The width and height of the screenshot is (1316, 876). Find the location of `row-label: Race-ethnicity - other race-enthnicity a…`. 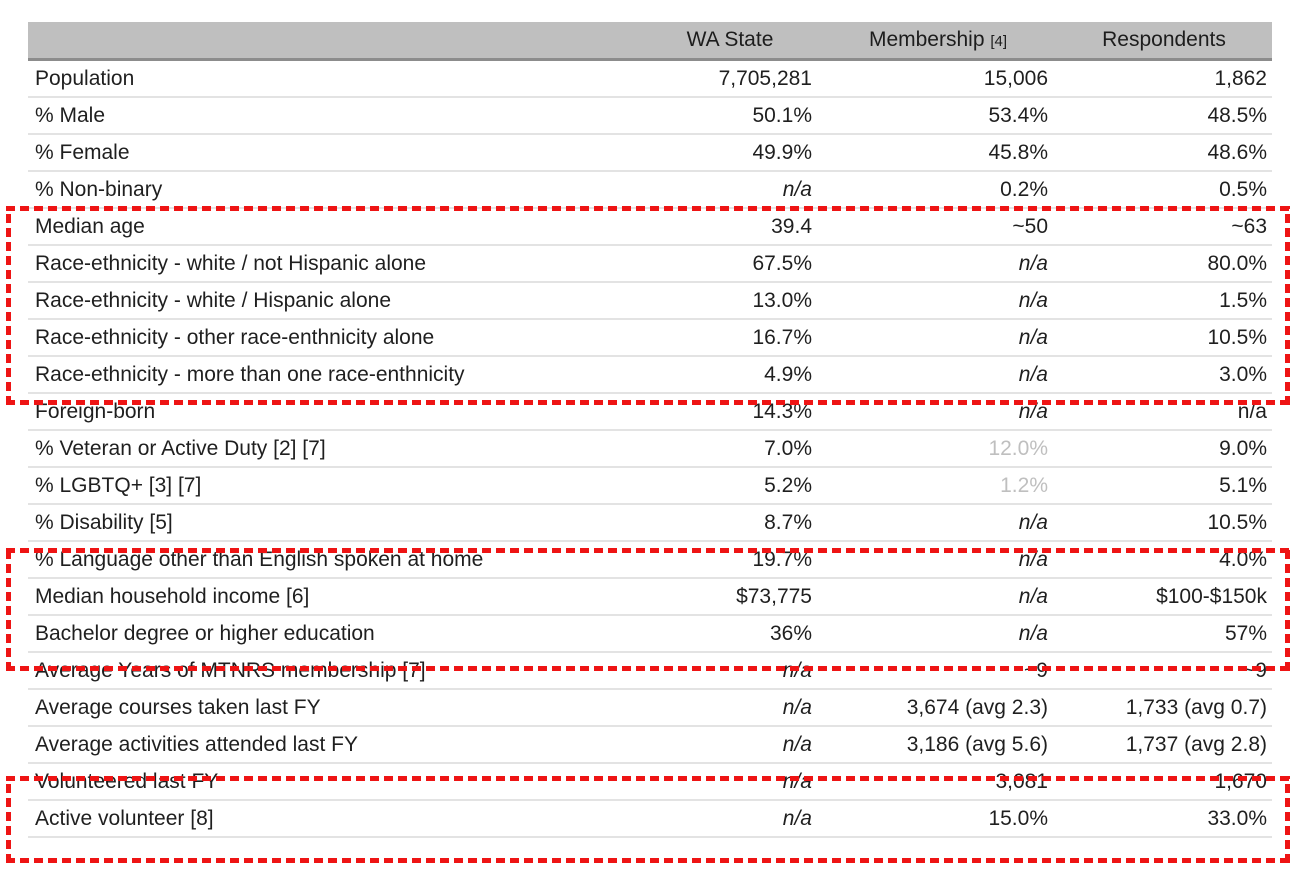

row-label: Race-ethnicity - other race-enthnicity a… is located at coordinates (334, 338).